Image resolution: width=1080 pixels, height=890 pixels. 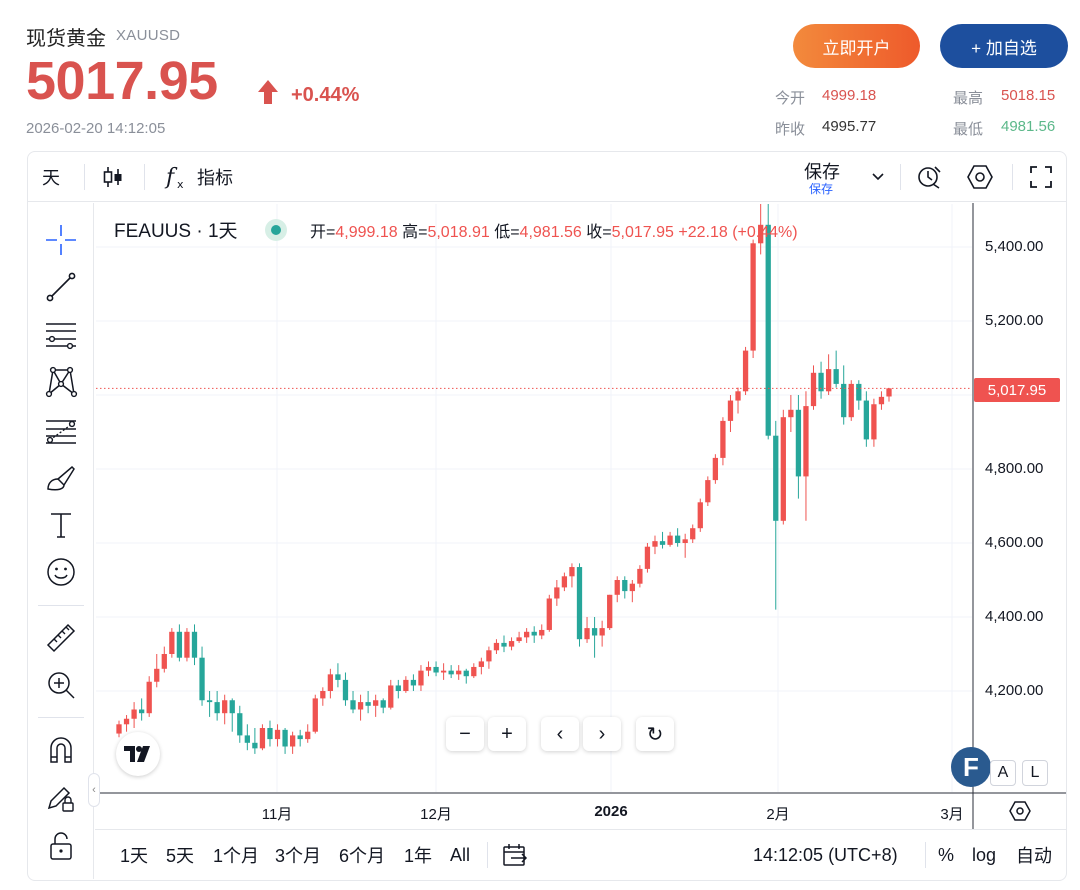 I want to click on x-tick-label: 2026, so click(x=611, y=811).